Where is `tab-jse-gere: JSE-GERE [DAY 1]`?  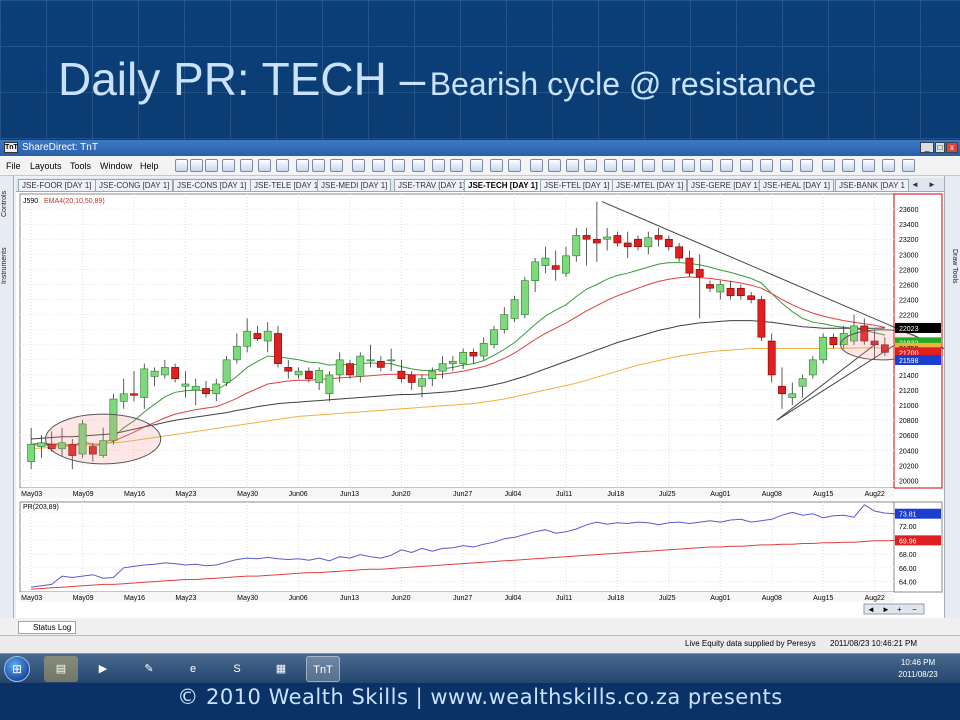 tab-jse-gere: JSE-GERE [DAY 1] is located at coordinates (726, 185).